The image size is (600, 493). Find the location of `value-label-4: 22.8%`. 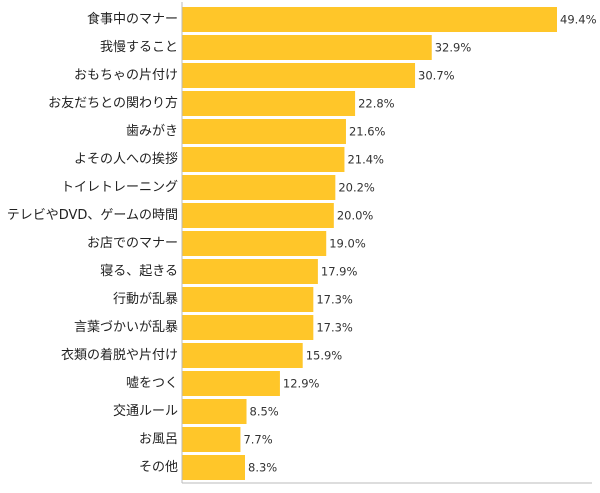

value-label-4: 22.8% is located at coordinates (376, 104).